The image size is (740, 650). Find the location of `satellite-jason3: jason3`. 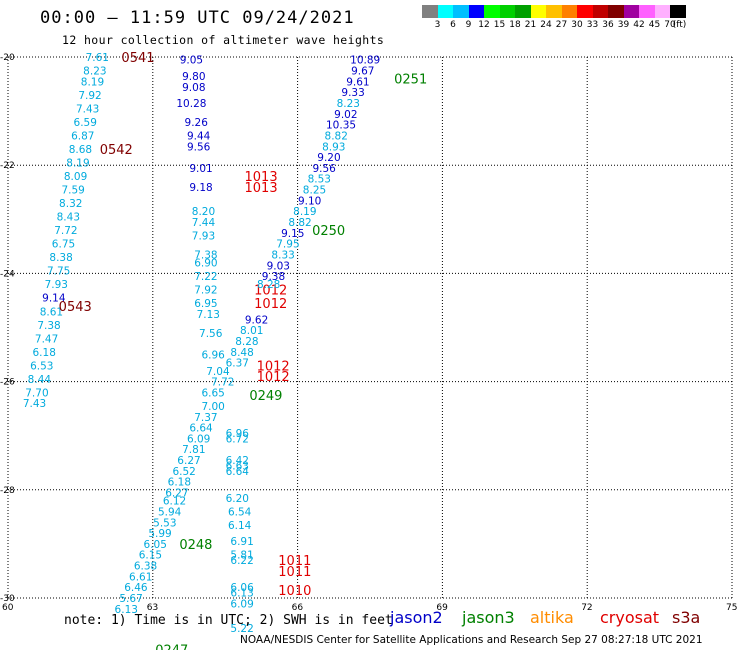

satellite-jason3: jason3 is located at coordinates (488, 617).